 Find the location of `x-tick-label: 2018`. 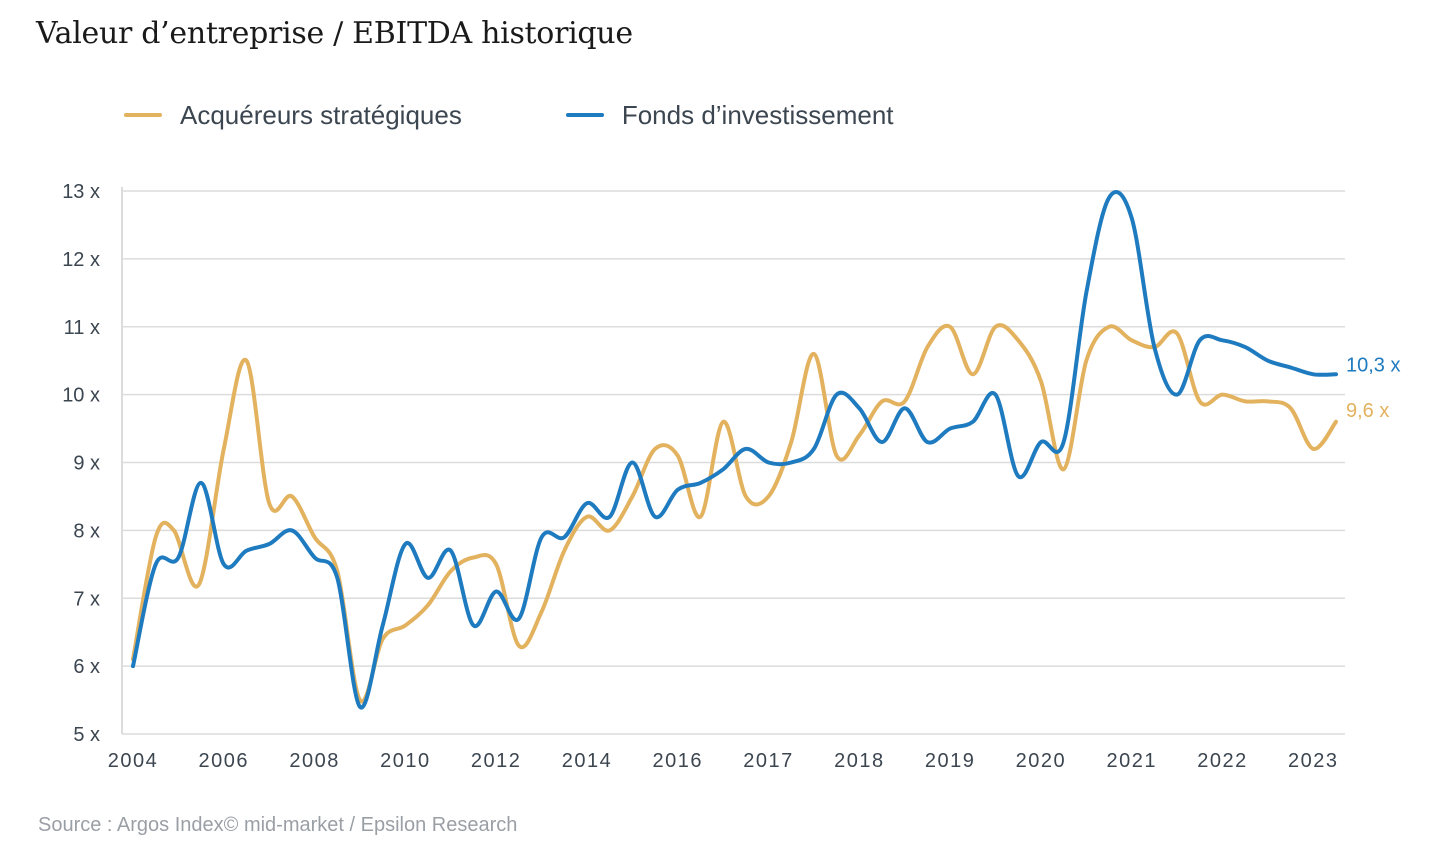

x-tick-label: 2018 is located at coordinates (859, 761).